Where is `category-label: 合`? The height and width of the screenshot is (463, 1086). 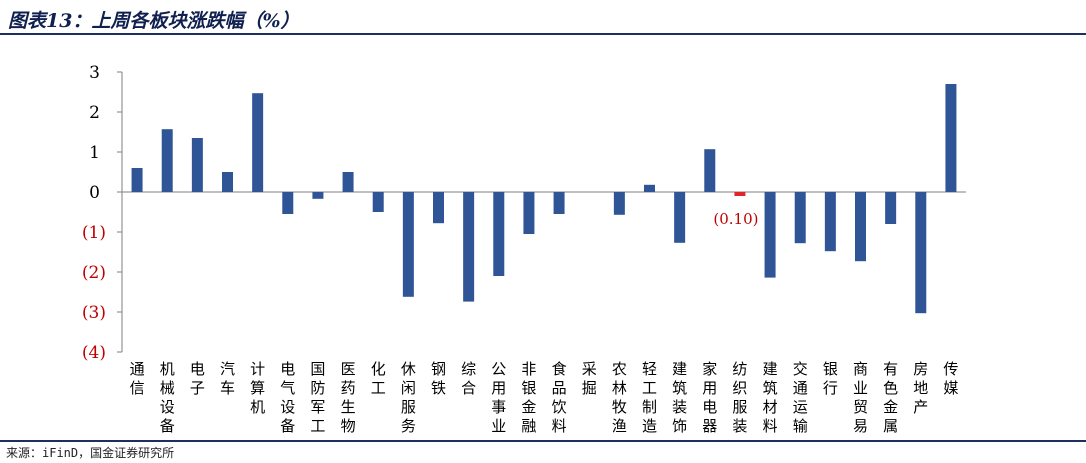
category-label: 合 is located at coordinates (468, 388).